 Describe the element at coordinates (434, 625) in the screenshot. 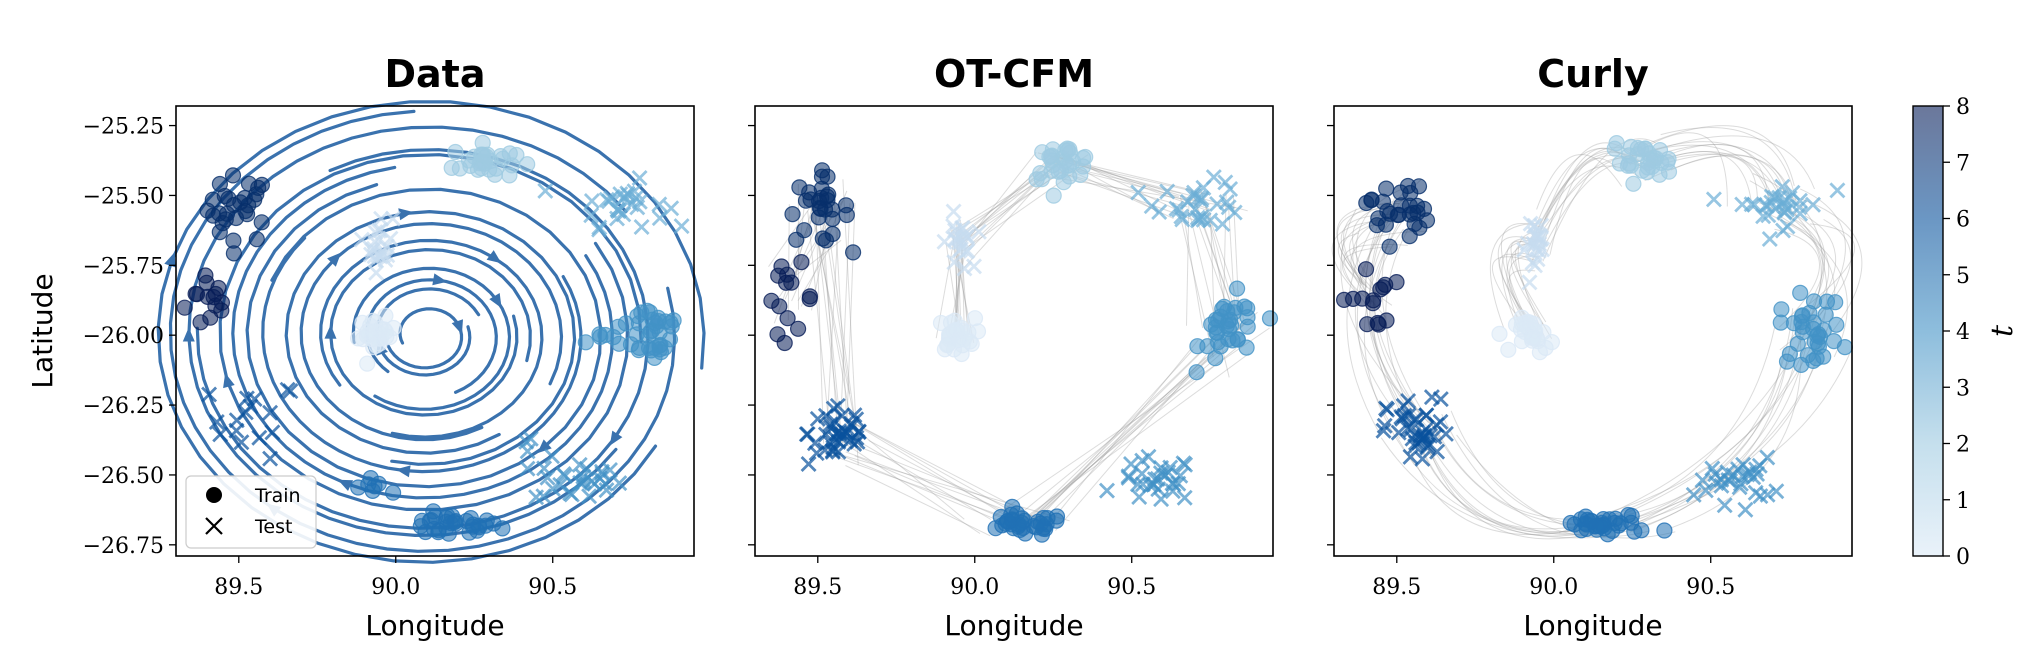

I see `x-axis-label: Longitude` at that location.